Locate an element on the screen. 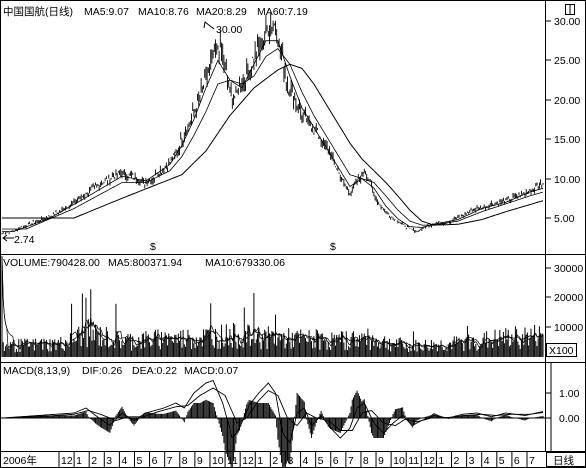 The width and height of the screenshot is (586, 468). macd-params-label: MACD(8,13,9) is located at coordinates (36, 371).